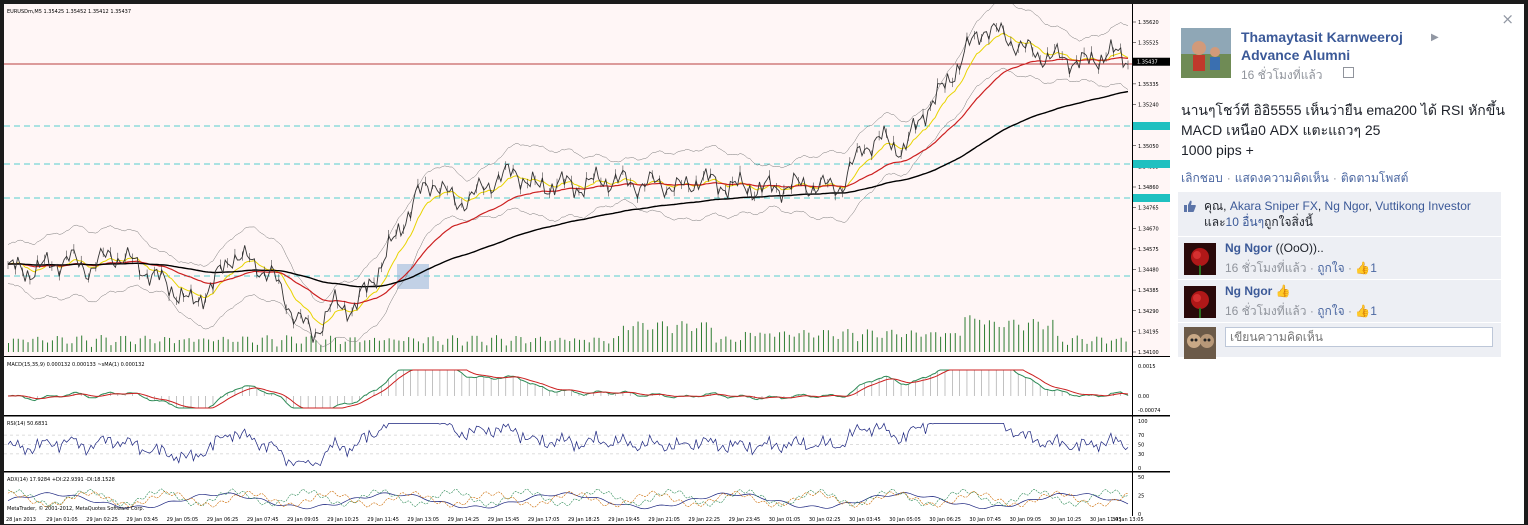 This screenshot has height=525, width=1528. What do you see at coordinates (1141, 497) in the screenshot?
I see `adx-tick-label: 25` at bounding box center [1141, 497].